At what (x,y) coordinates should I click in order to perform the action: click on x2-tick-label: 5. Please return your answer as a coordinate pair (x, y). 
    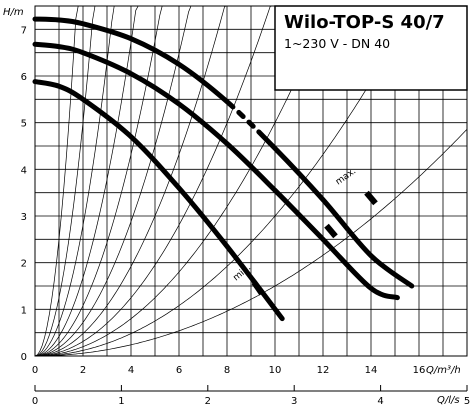
    Looking at the image, I should click on (467, 401).